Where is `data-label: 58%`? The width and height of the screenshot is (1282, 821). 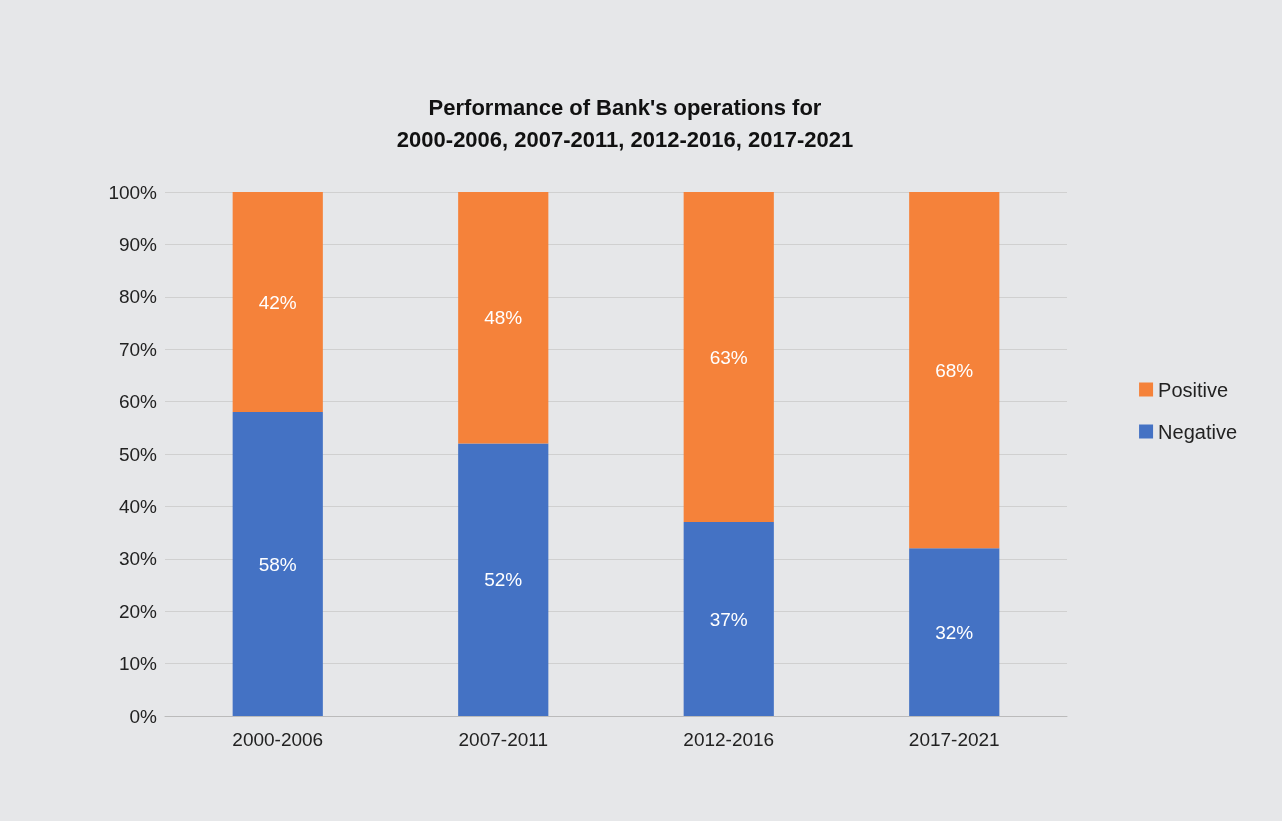
data-label: 58% is located at coordinates (277, 564).